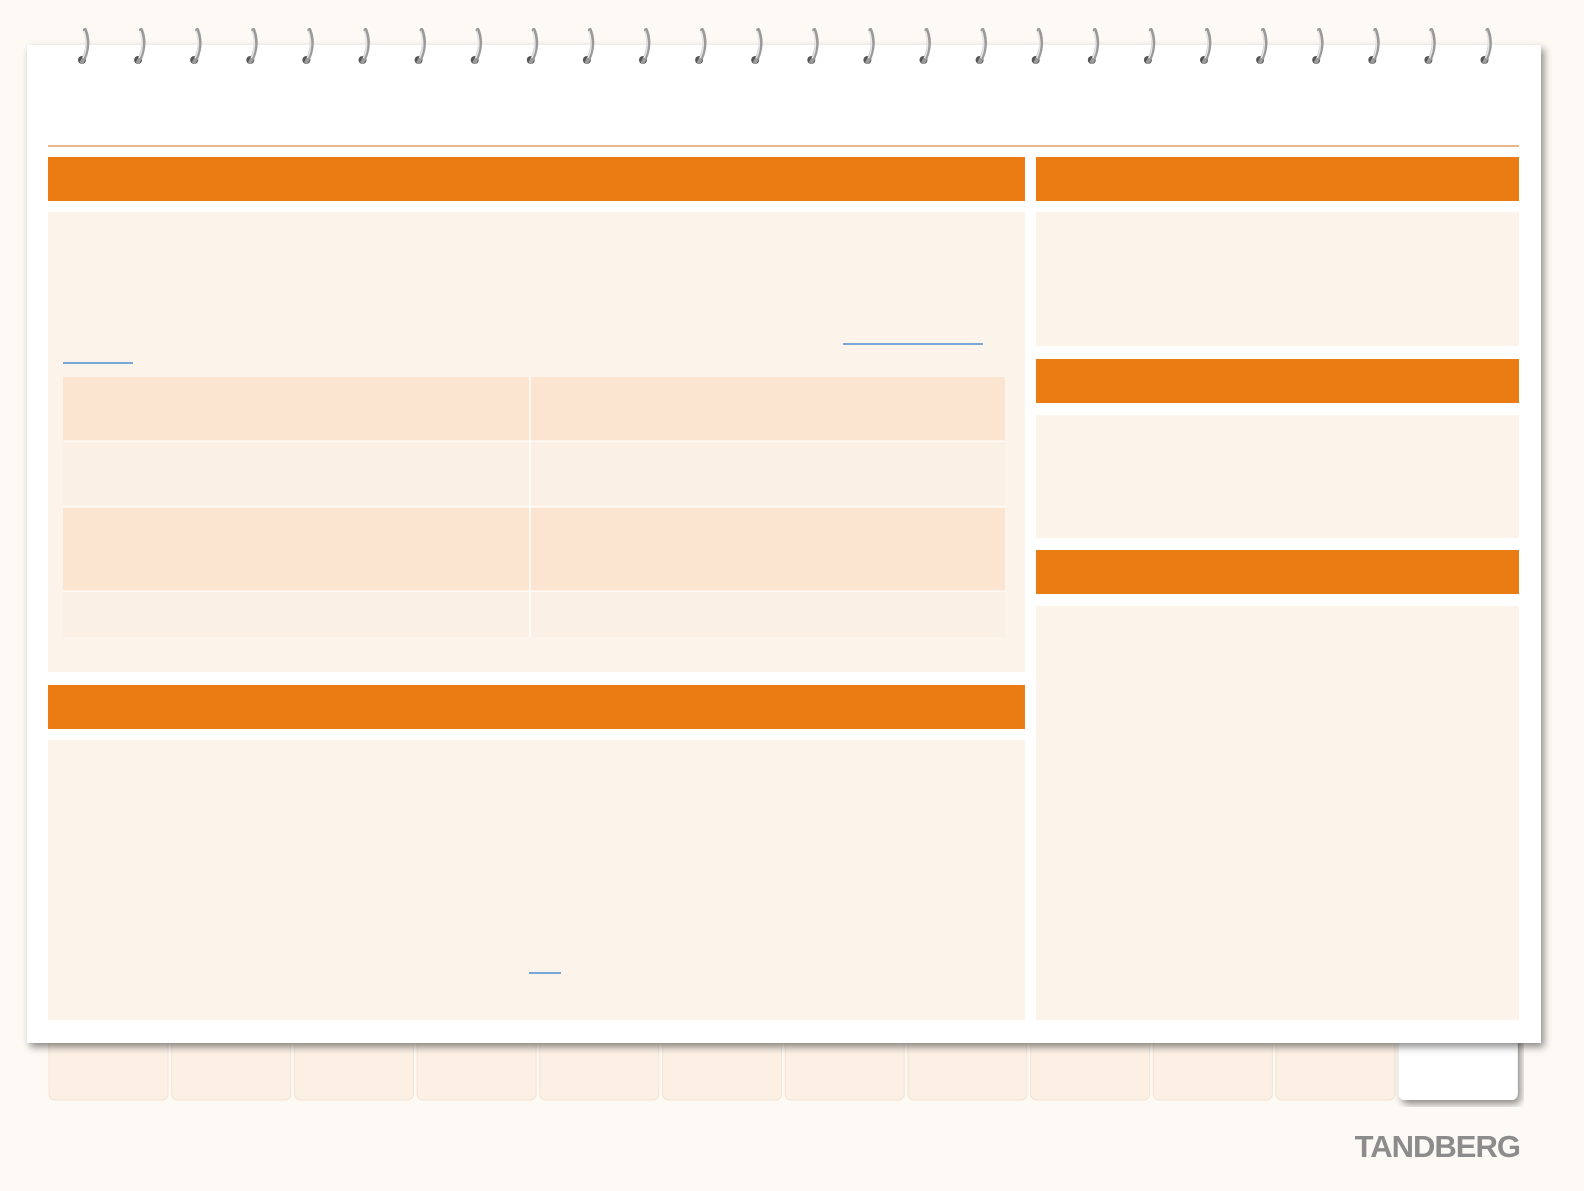 This screenshot has height=1191, width=1584. Describe the element at coordinates (1458, 1065) in the screenshot. I see `tab` at that location.